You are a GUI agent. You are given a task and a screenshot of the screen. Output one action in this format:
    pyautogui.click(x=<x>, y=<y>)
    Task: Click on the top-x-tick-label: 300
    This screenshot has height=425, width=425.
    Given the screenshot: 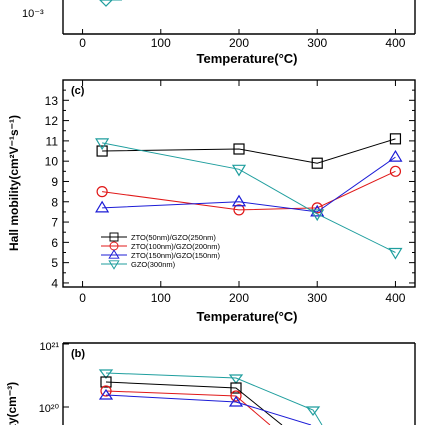 What is the action you would take?
    pyautogui.click(x=317, y=43)
    